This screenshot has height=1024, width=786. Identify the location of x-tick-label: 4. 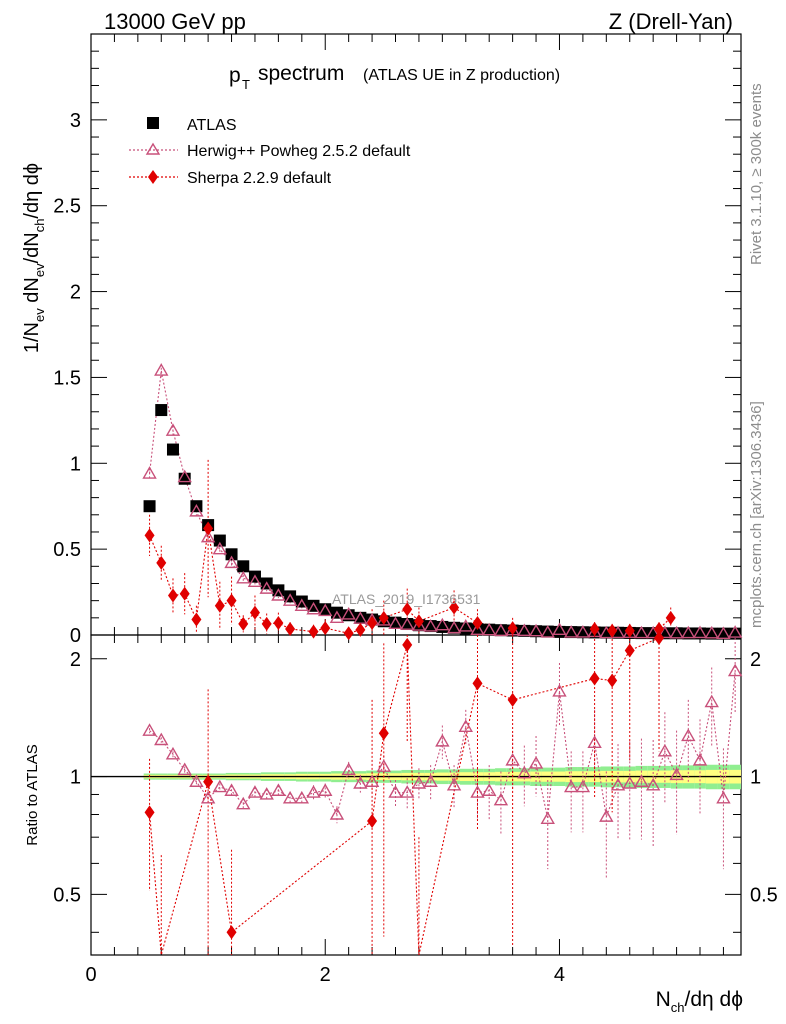
(559, 975).